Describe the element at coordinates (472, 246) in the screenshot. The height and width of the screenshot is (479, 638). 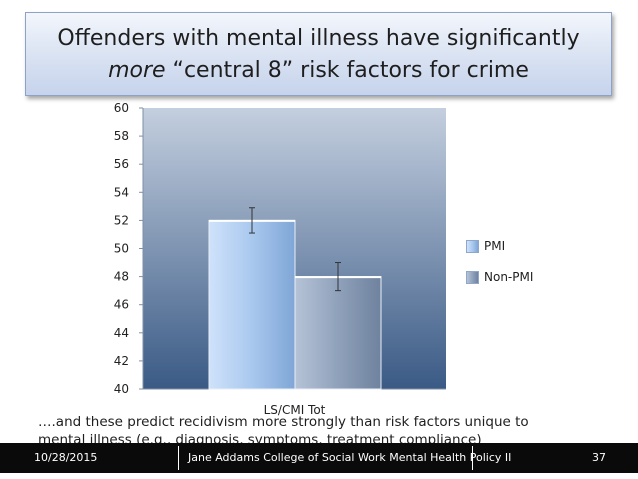
I see `legend-swatch-pmi` at that location.